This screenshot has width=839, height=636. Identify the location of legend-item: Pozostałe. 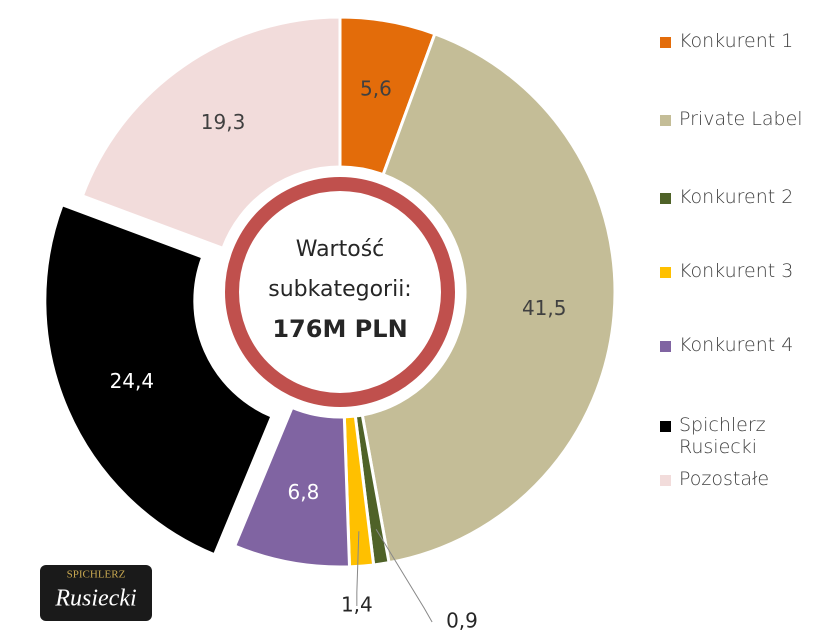
(740, 479).